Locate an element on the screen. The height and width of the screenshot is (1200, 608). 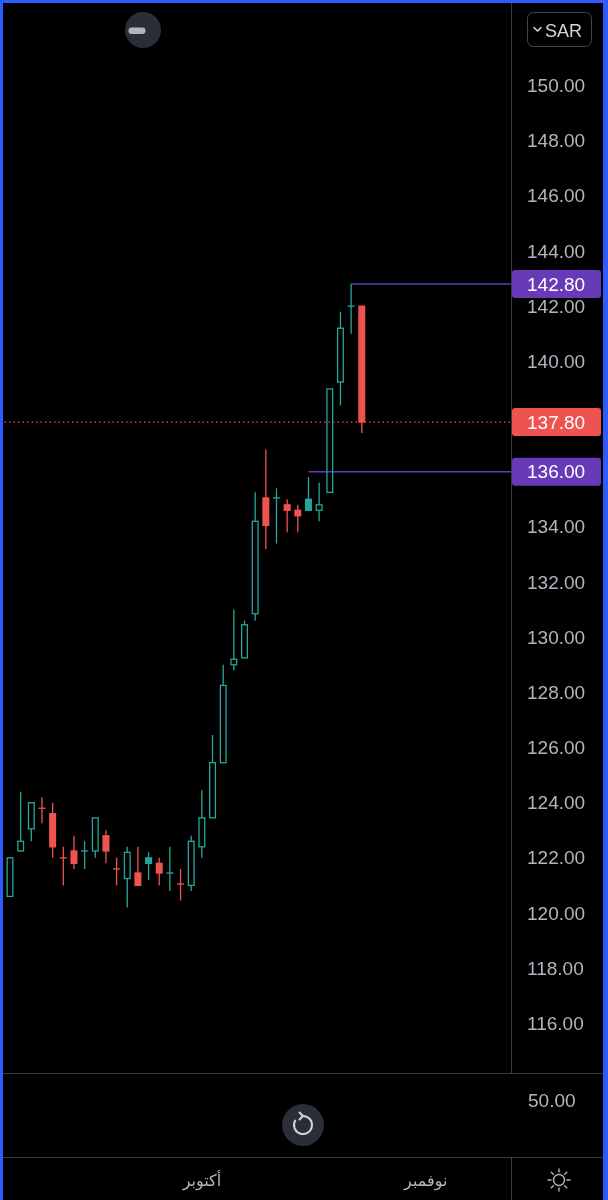
y-tick-label: 120.00 is located at coordinates (556, 913).